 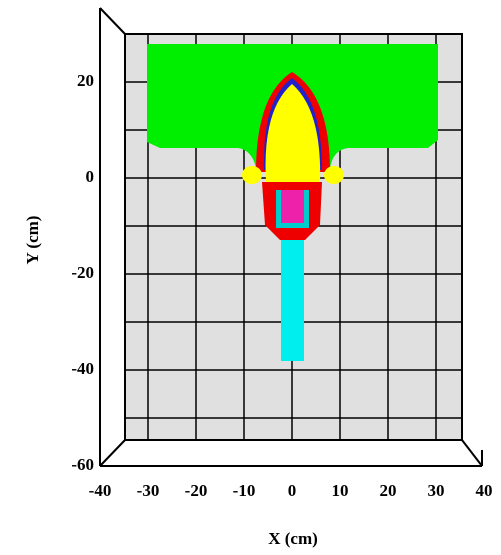 What do you see at coordinates (82, 368) in the screenshot?
I see `y-tick-label: -40` at bounding box center [82, 368].